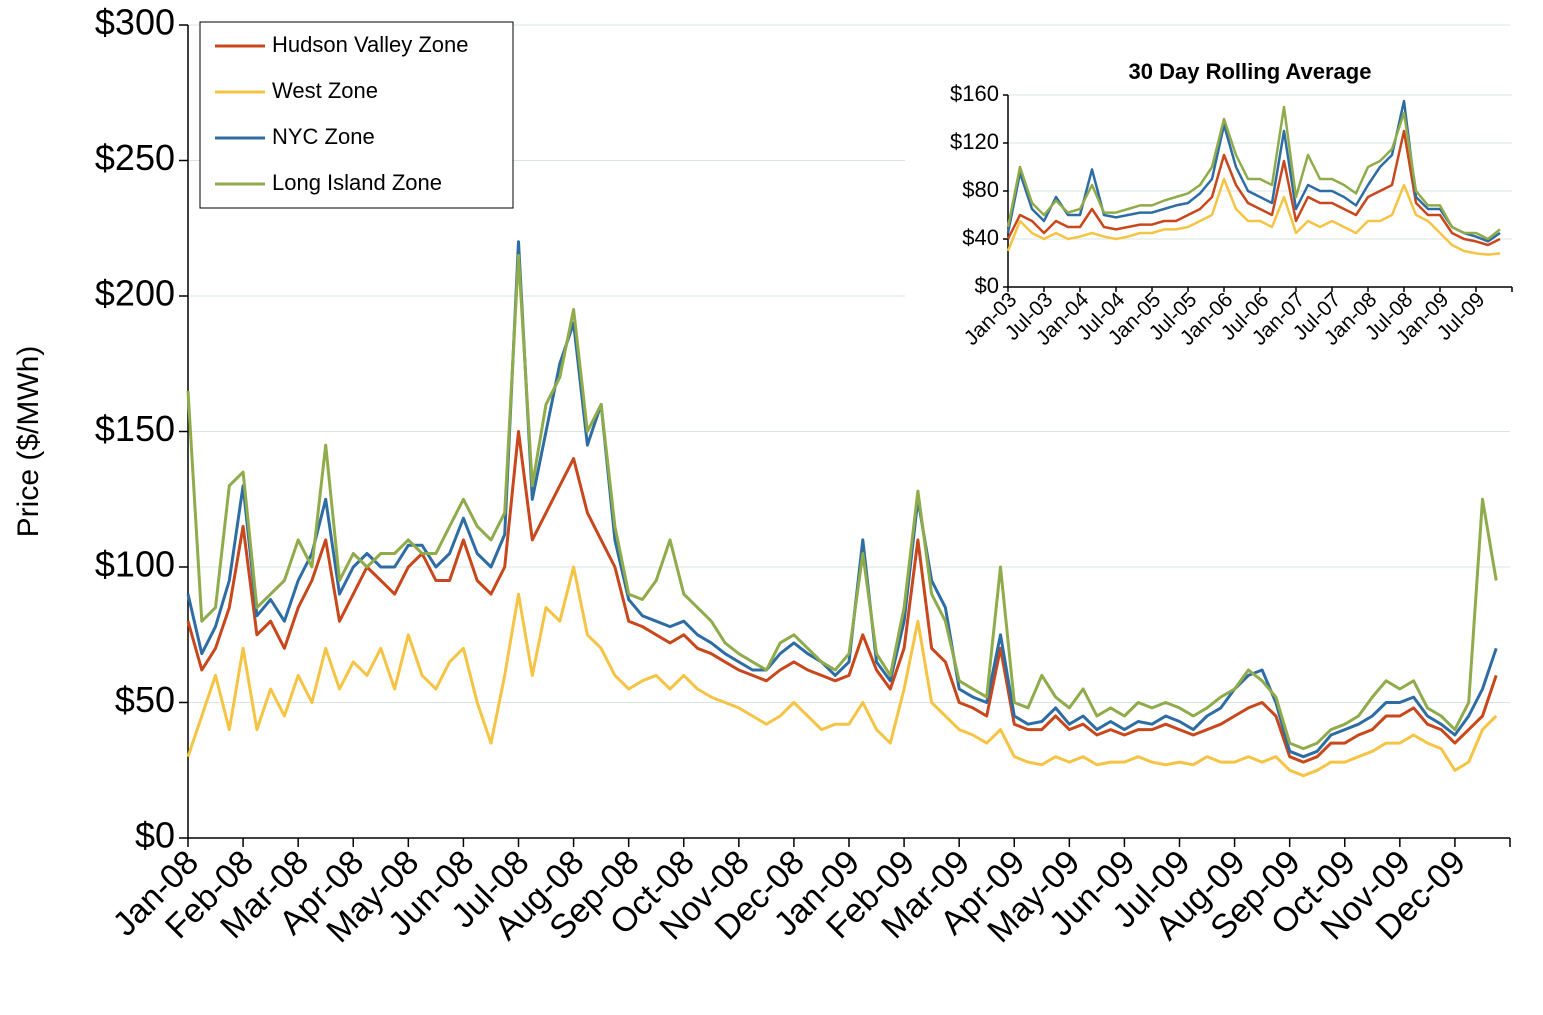  I want to click on inset-background, so click(1224, 227).